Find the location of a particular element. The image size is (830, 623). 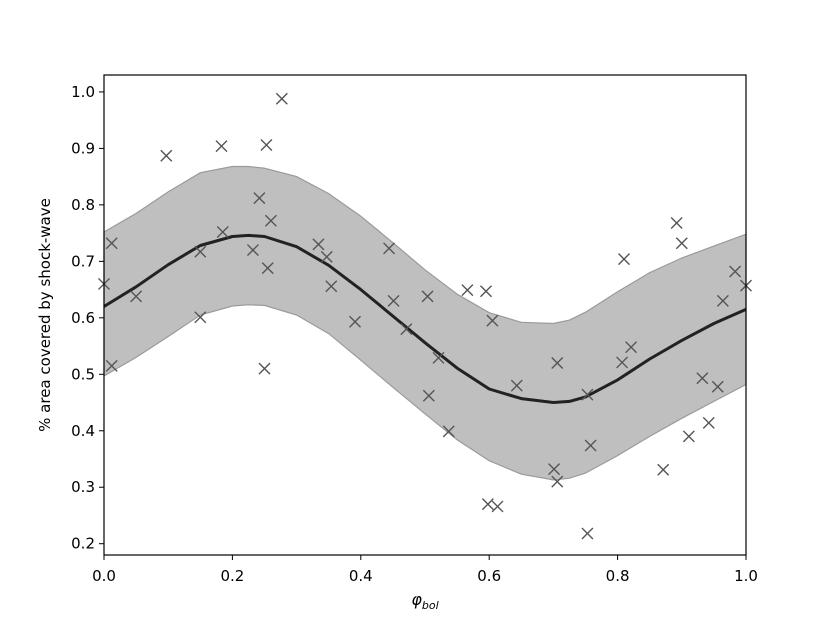

y-tick-label: 0.9 is located at coordinates (83, 148).